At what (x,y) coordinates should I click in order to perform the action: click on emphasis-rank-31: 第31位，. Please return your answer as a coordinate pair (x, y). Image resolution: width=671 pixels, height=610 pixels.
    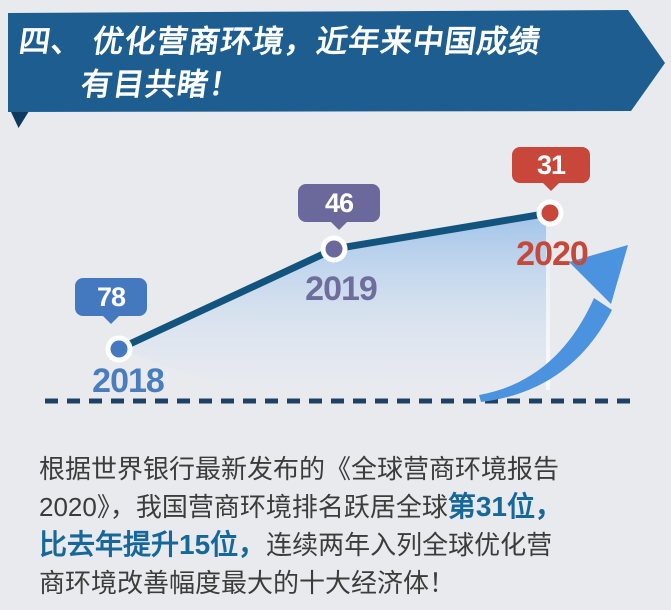
    Looking at the image, I should click on (505, 506).